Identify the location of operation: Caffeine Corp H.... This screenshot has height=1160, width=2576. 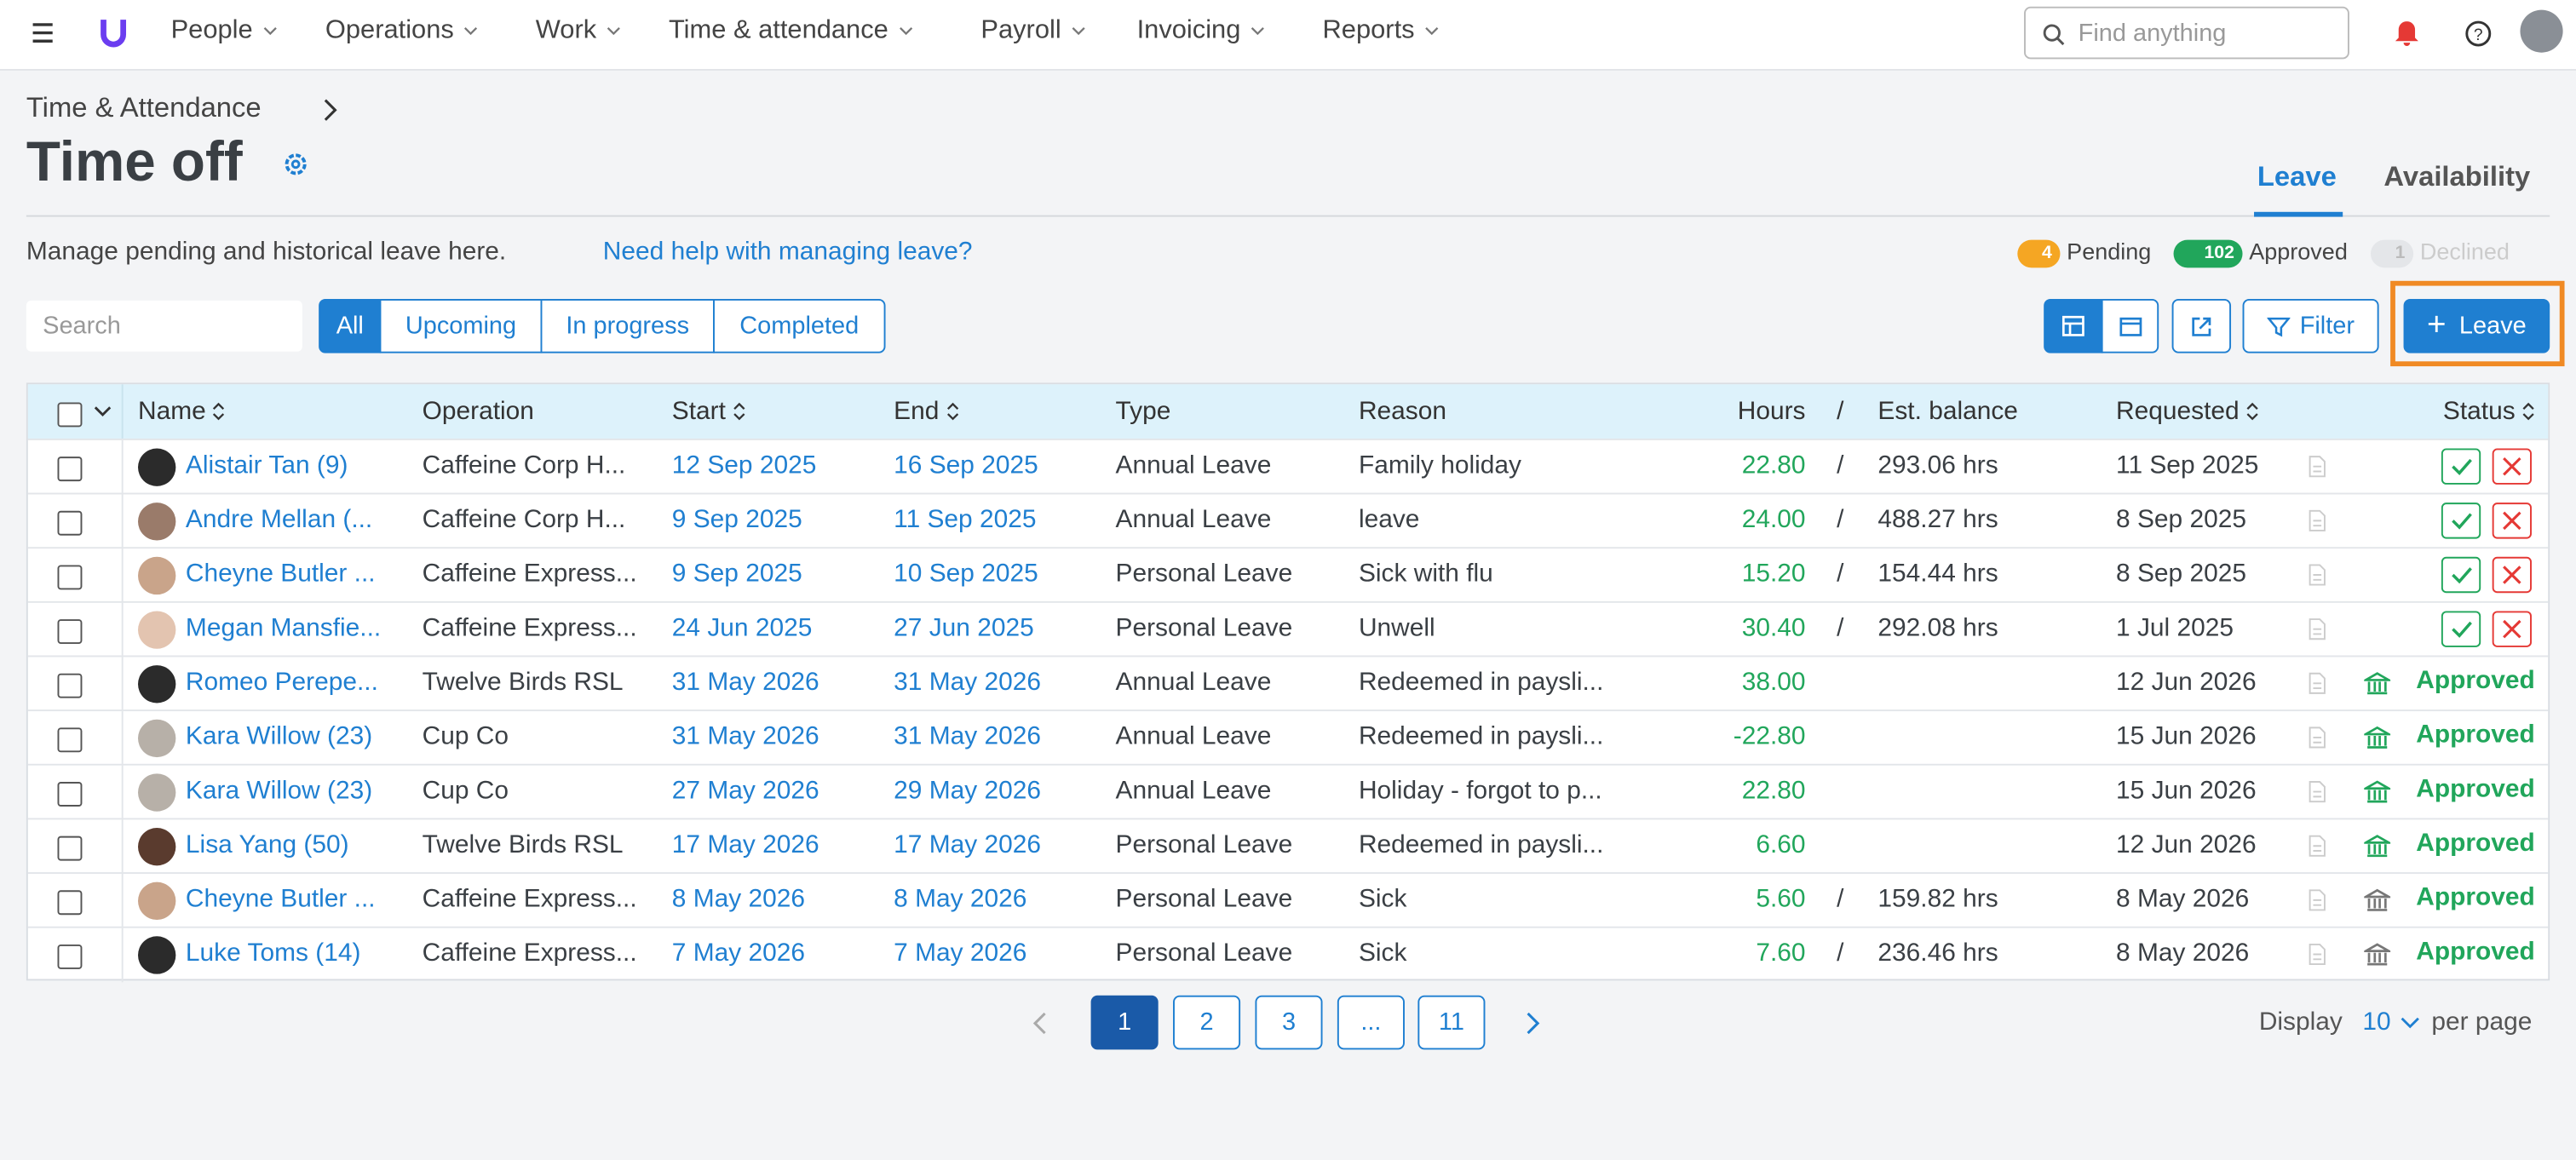
(524, 465).